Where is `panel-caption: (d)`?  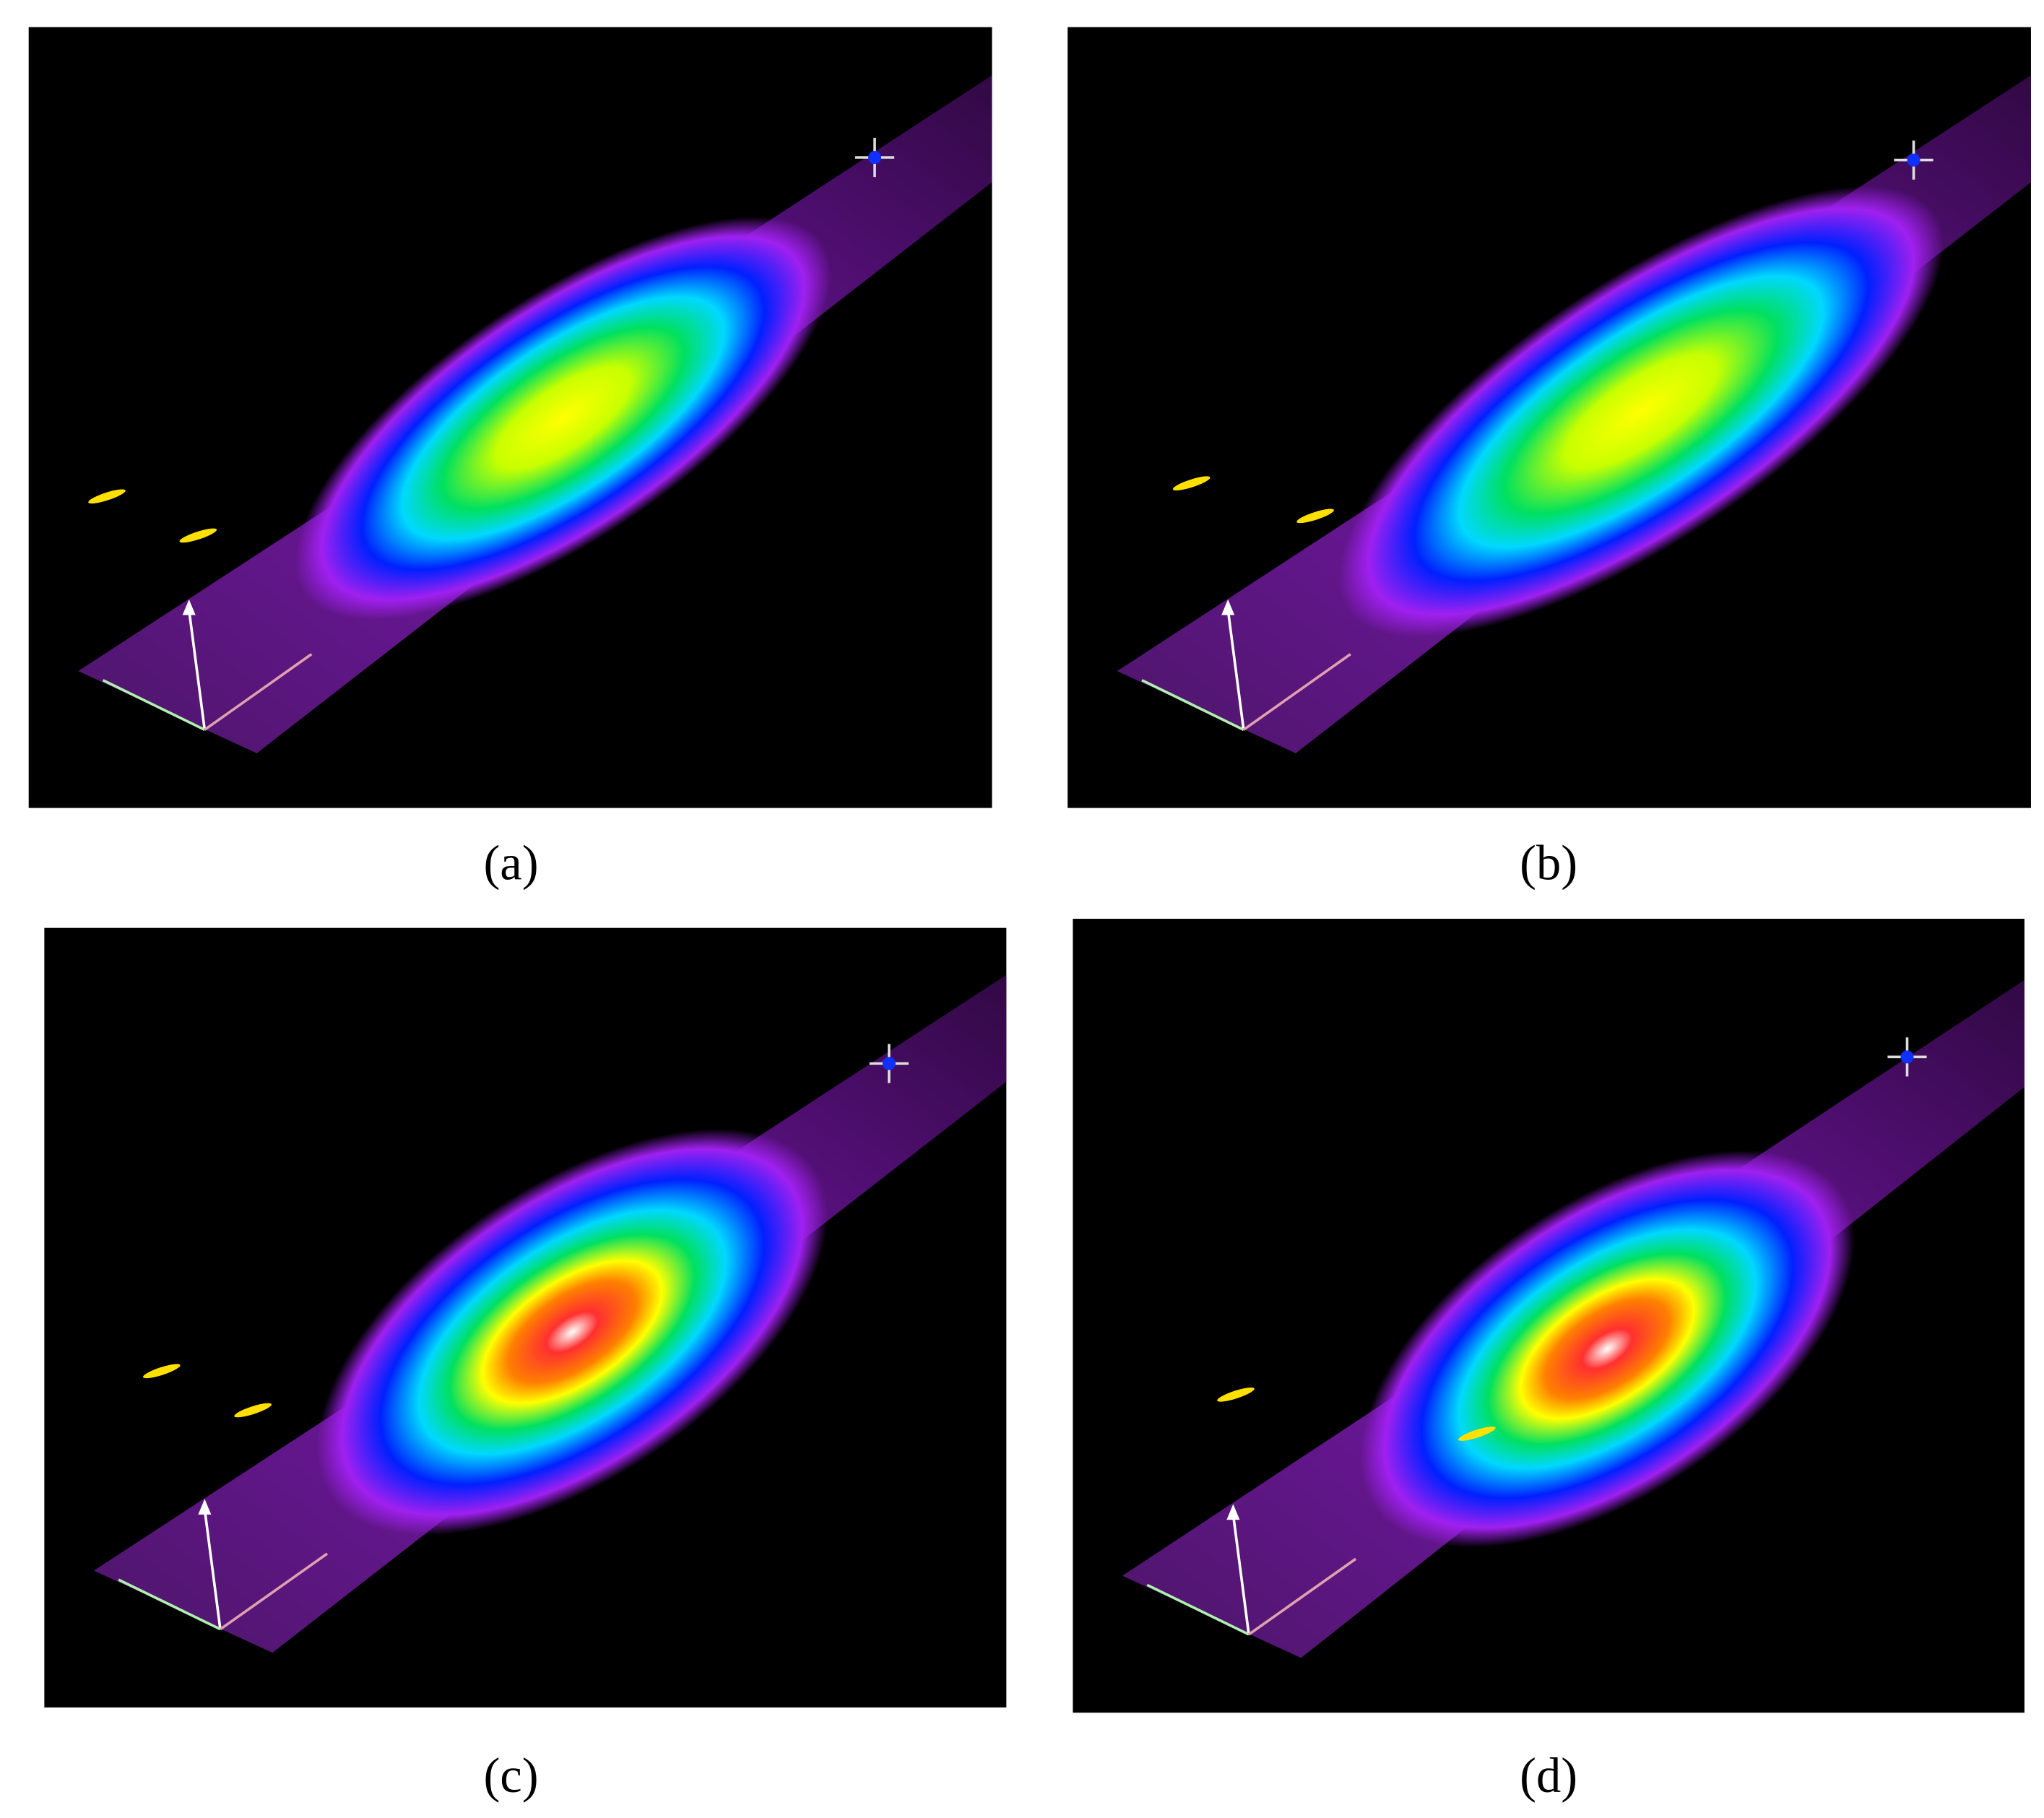 panel-caption: (d) is located at coordinates (1549, 1775).